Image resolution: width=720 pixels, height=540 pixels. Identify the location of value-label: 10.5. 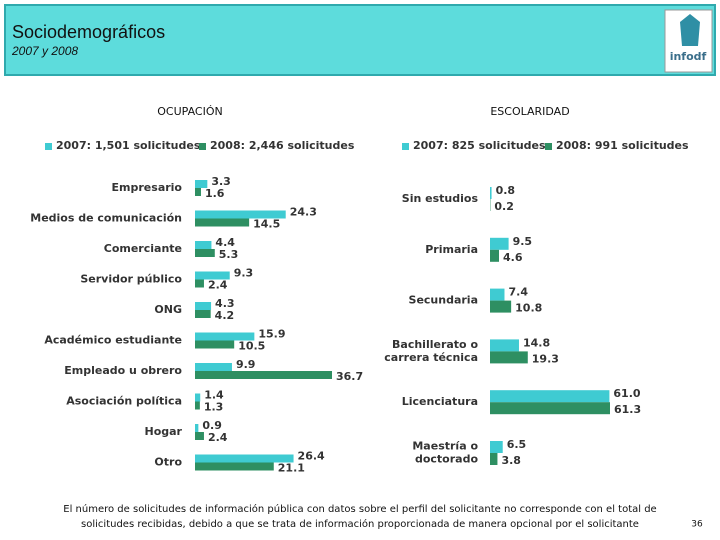
(251, 346).